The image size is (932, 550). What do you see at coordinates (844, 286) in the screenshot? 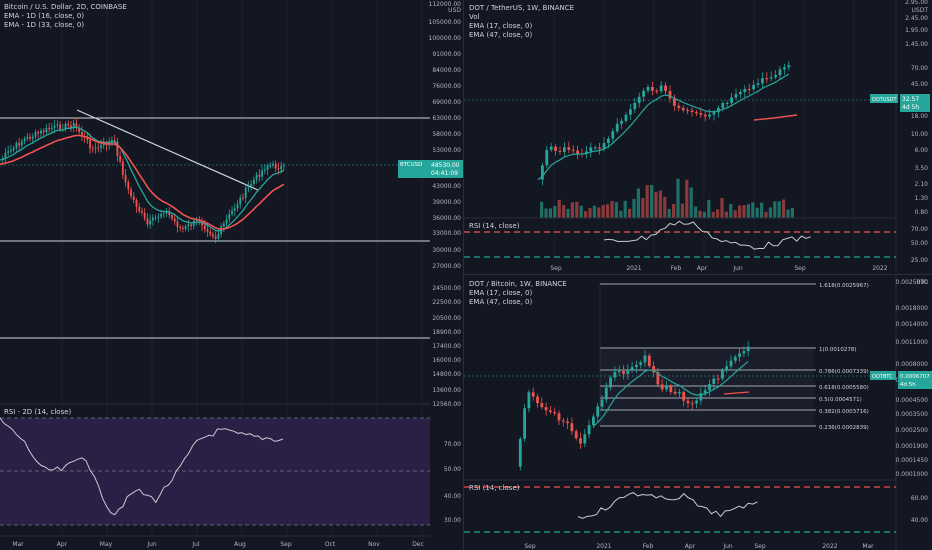
I see `dotbtc-fib-label: 1.618(0.0025967)` at bounding box center [844, 286].